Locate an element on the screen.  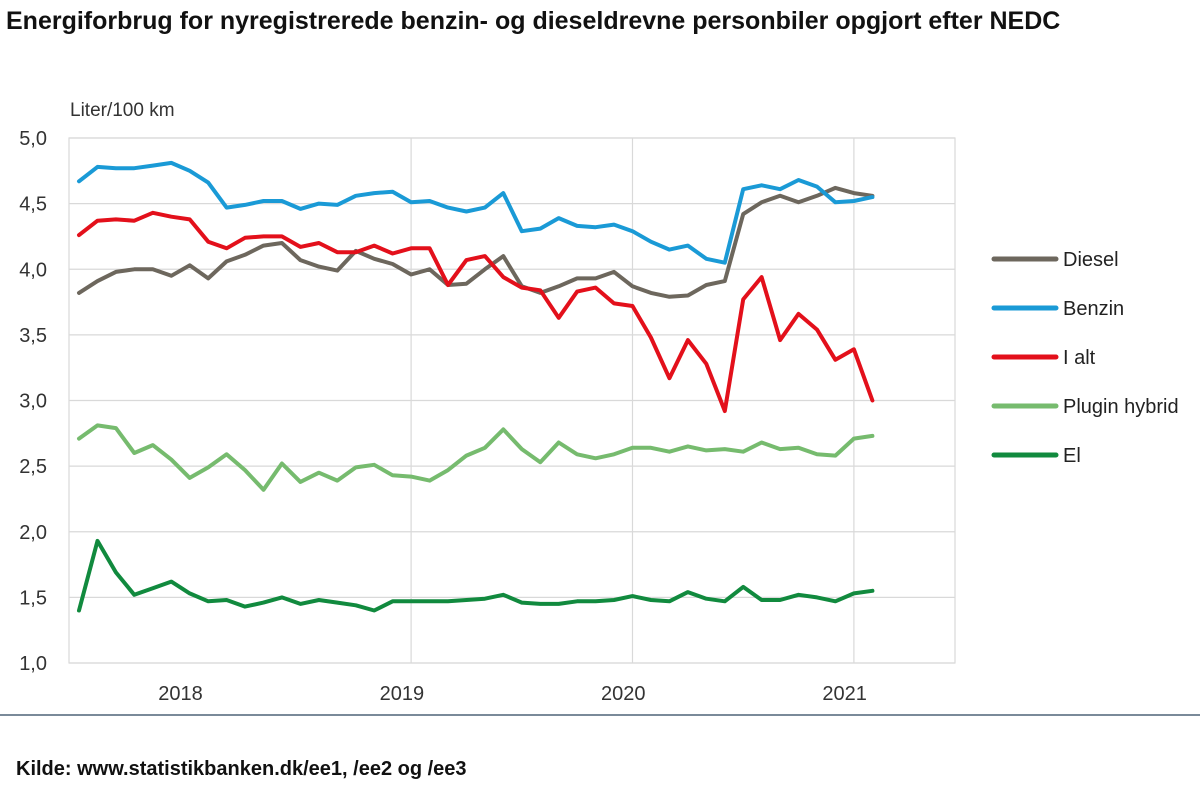
y-tick-label: 2,5 is located at coordinates (33, 467).